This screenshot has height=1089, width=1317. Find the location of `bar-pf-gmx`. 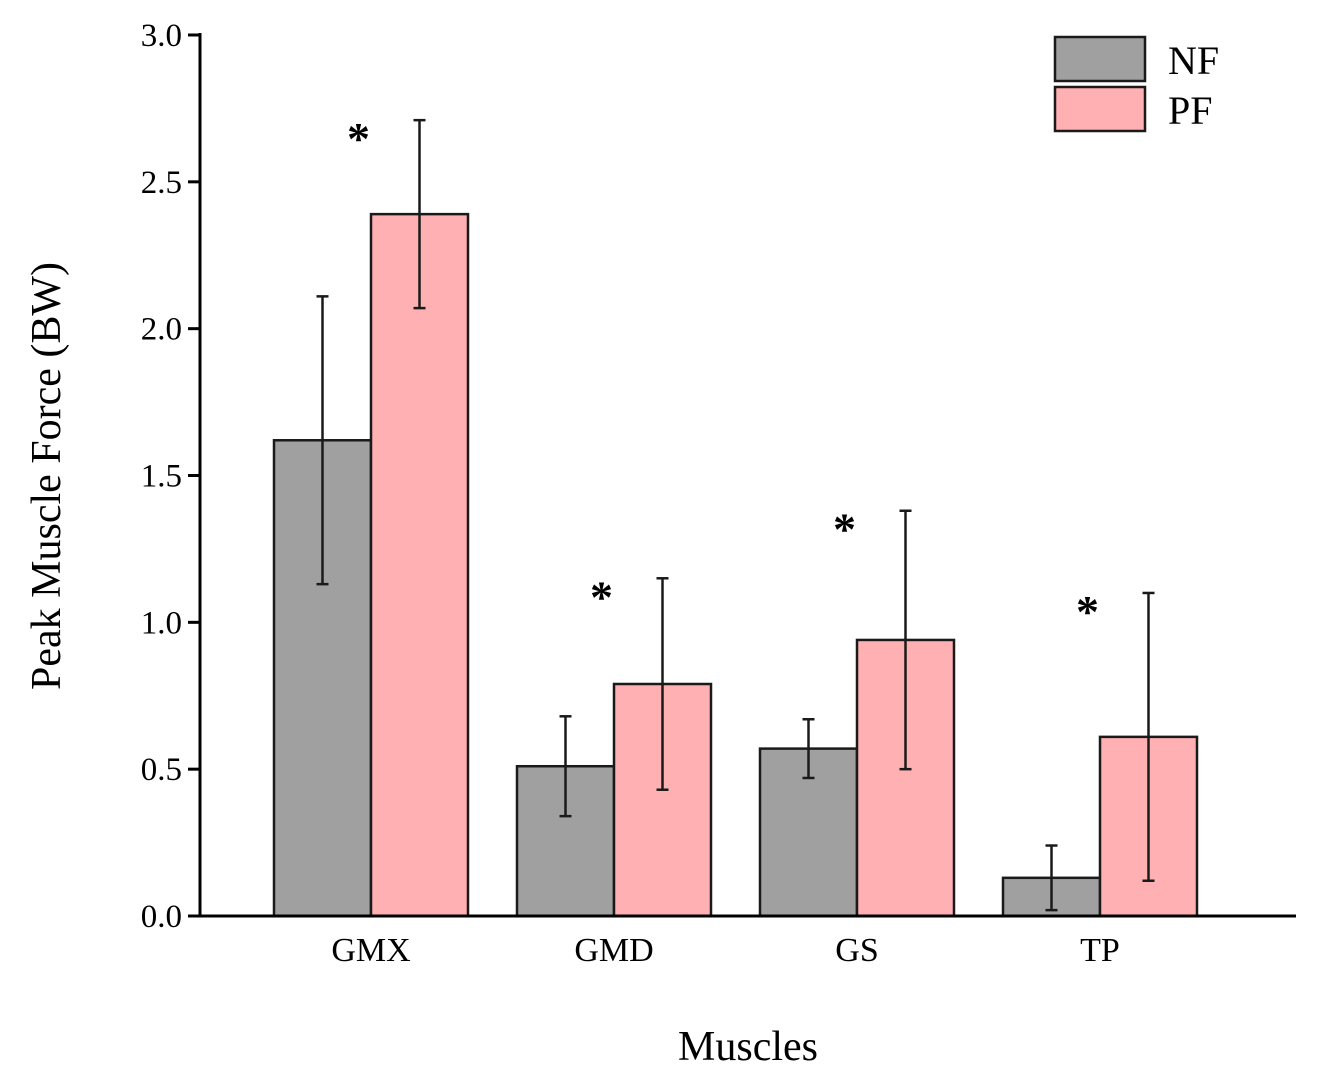

bar-pf-gmx is located at coordinates (419, 565).